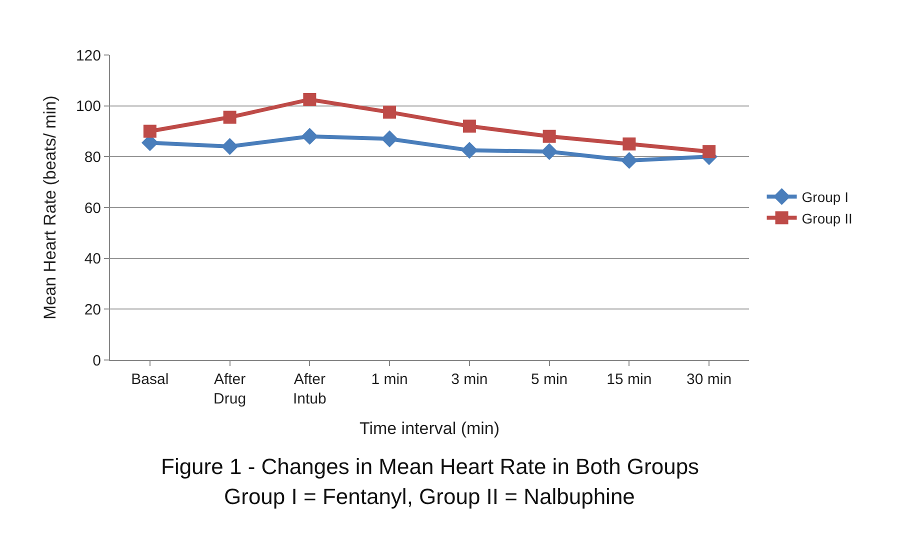 This screenshot has height=550, width=899. What do you see at coordinates (88, 107) in the screenshot?
I see `y-tick-label: 100` at bounding box center [88, 107].